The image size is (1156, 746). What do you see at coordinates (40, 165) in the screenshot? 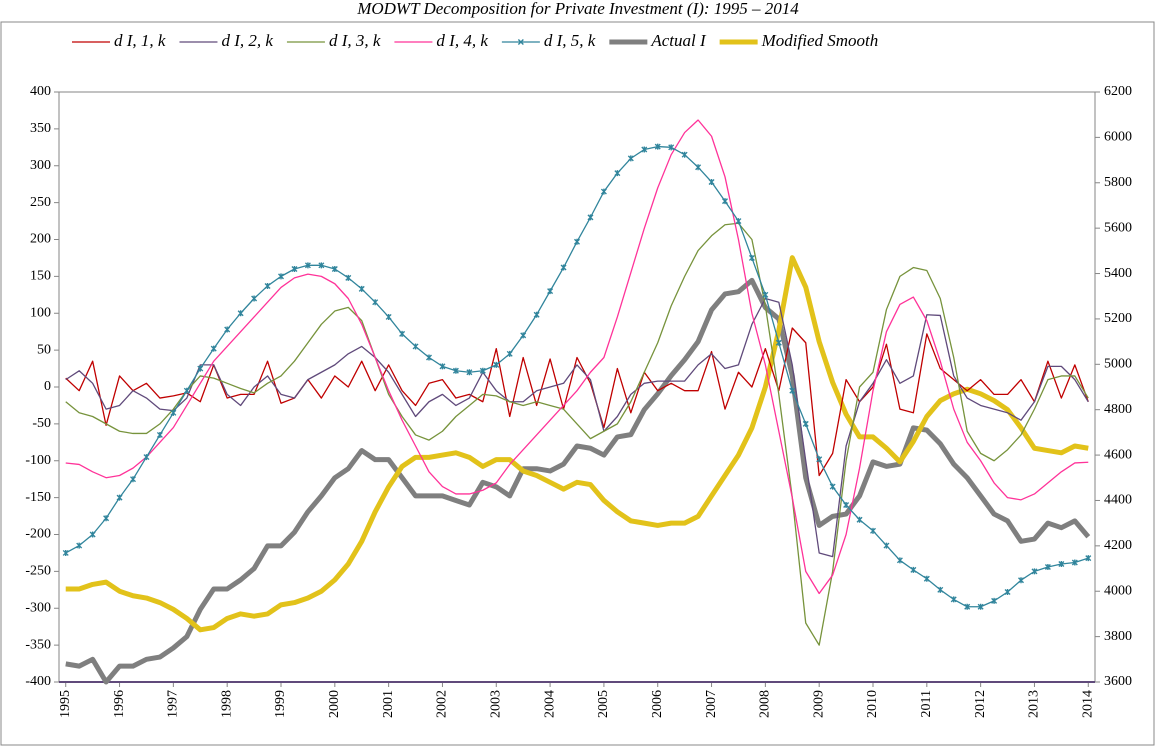
I see `y-tick-label: 300` at bounding box center [40, 165].